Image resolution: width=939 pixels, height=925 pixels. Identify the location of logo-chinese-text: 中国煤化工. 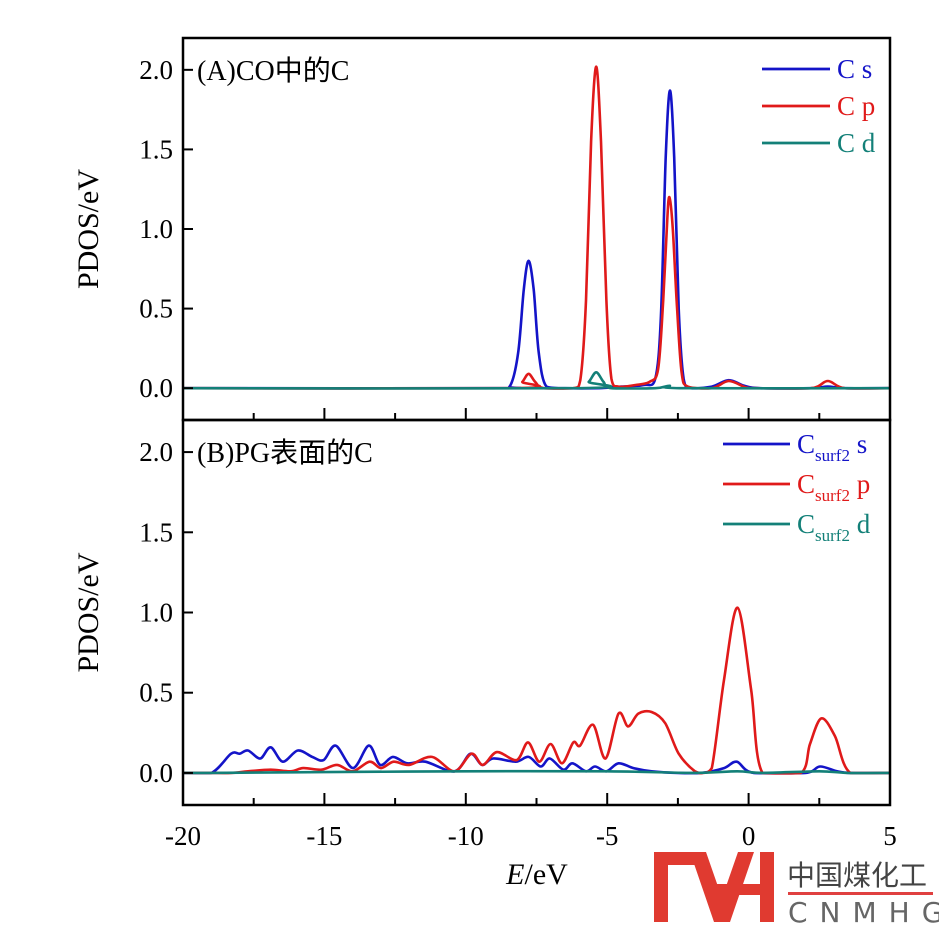
(857, 875).